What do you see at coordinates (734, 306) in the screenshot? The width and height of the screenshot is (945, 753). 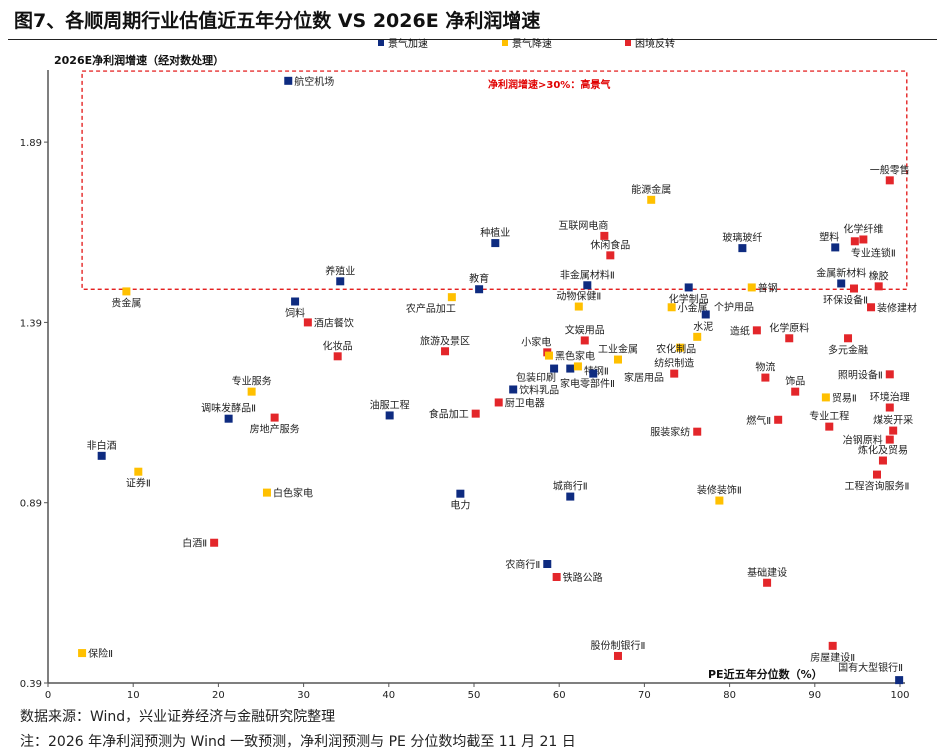 I see `point-label: 个护用品` at bounding box center [734, 306].